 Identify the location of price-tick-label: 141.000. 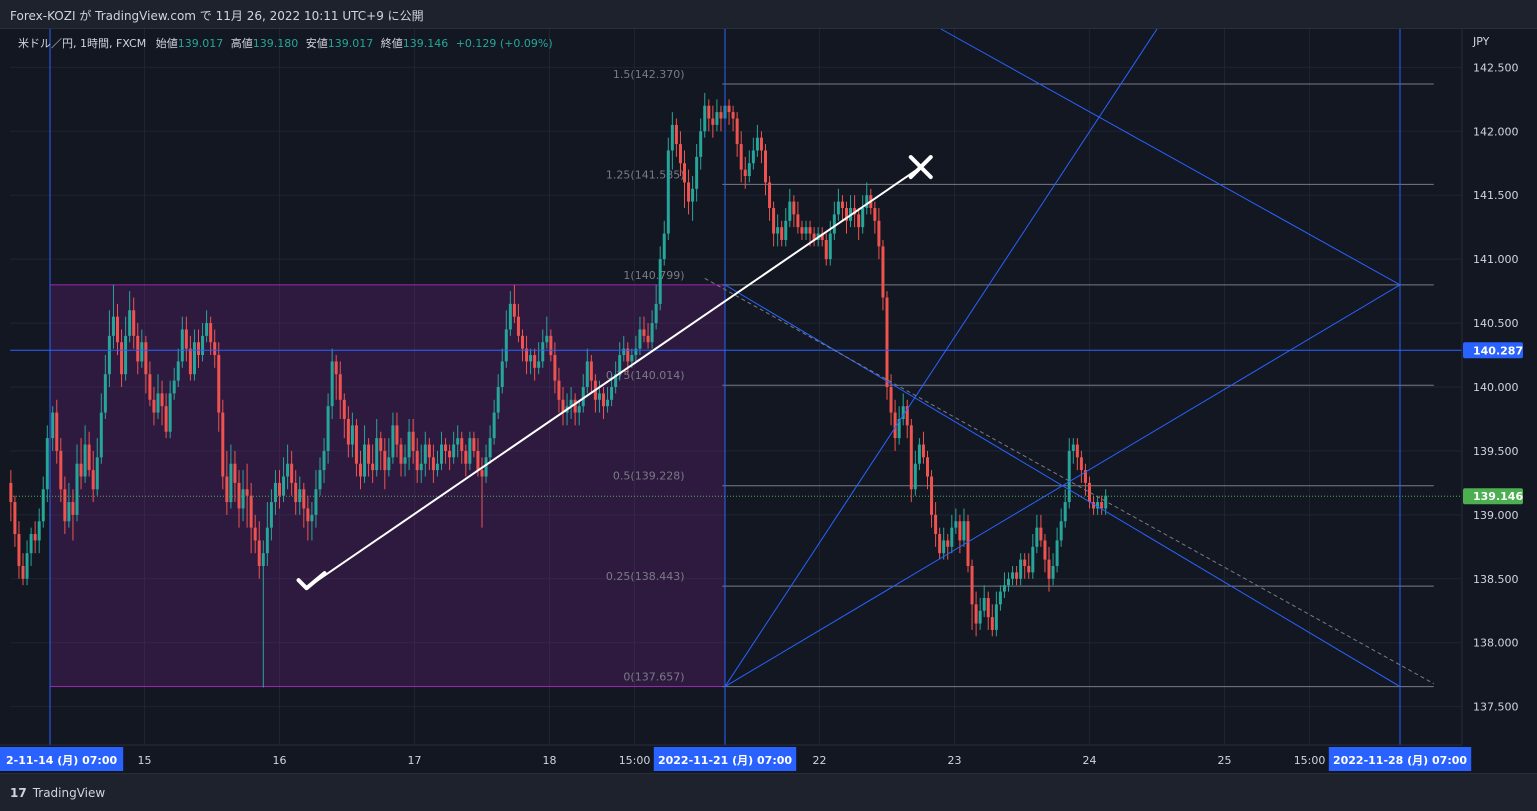
(1496, 259).